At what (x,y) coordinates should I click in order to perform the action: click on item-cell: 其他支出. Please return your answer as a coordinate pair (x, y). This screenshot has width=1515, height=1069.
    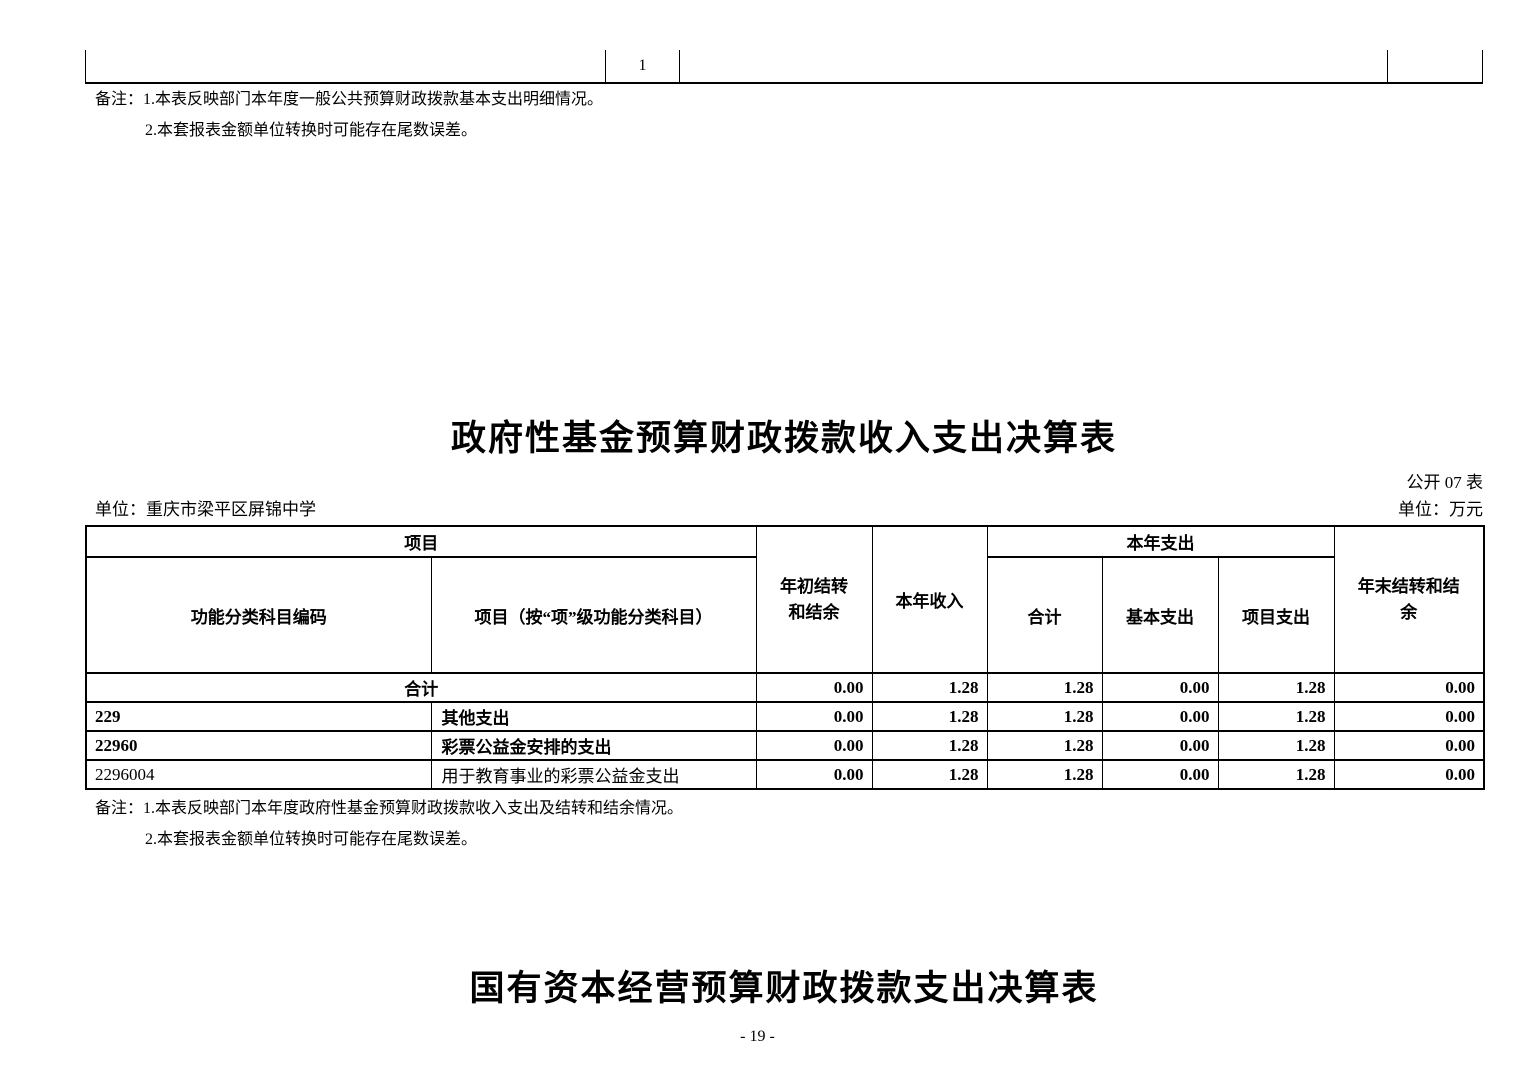
    Looking at the image, I should click on (593, 716).